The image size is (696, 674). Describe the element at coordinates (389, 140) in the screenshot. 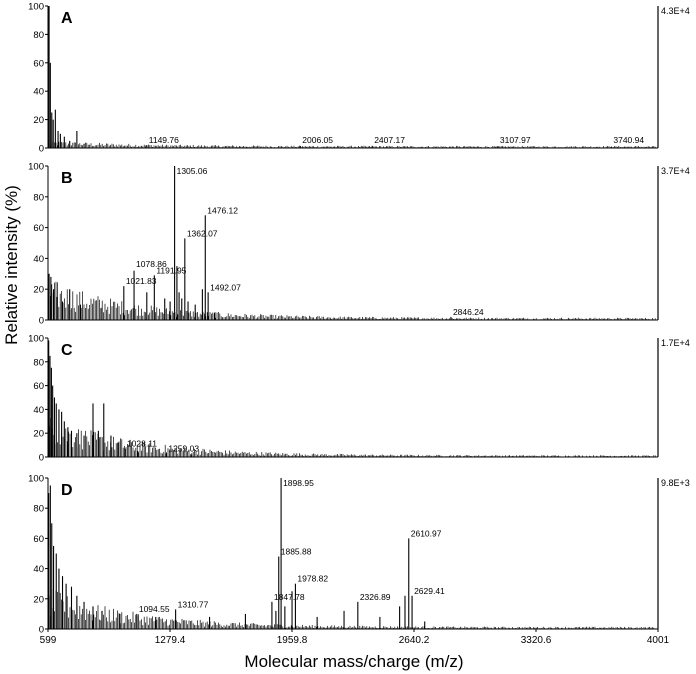

I see `peak-label: 2407.17` at that location.